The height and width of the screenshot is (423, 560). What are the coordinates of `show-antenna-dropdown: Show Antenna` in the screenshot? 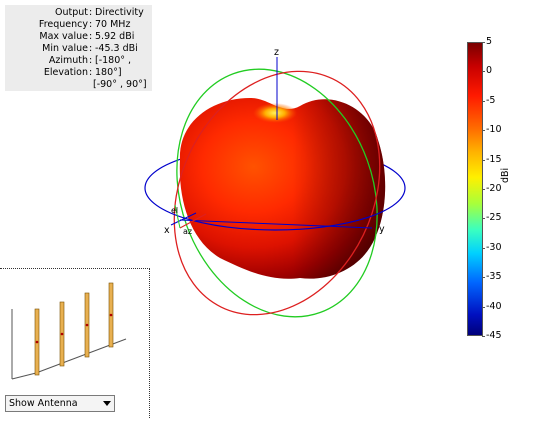 It's located at (60, 403).